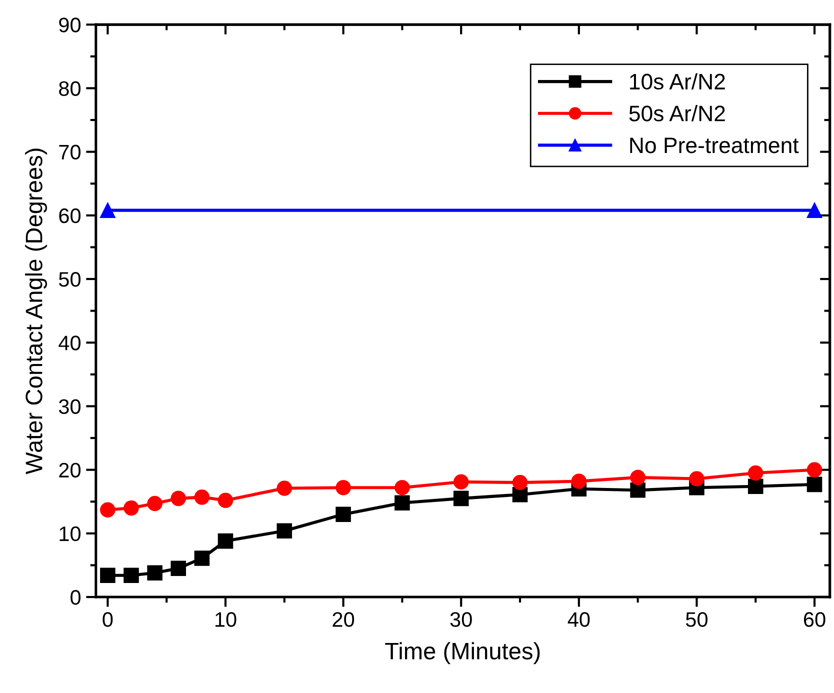  What do you see at coordinates (70, 470) in the screenshot?
I see `y-tick-label: 20` at bounding box center [70, 470].